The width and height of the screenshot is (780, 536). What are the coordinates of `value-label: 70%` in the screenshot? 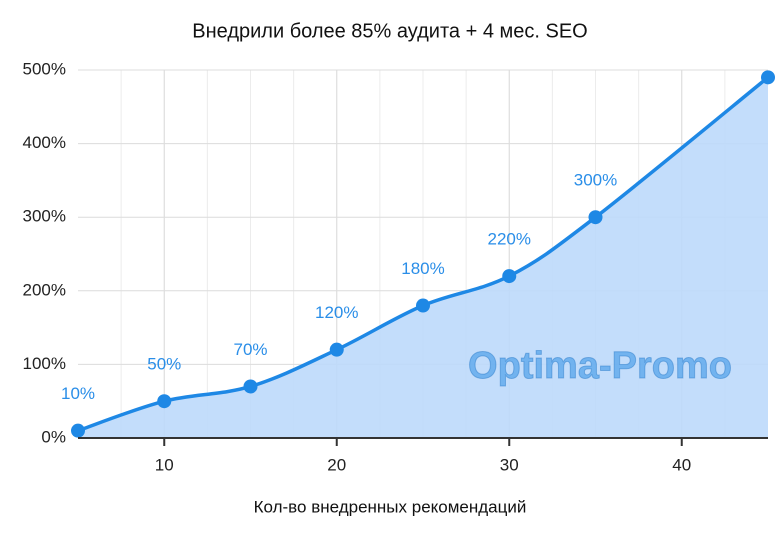 It's located at (250, 349).